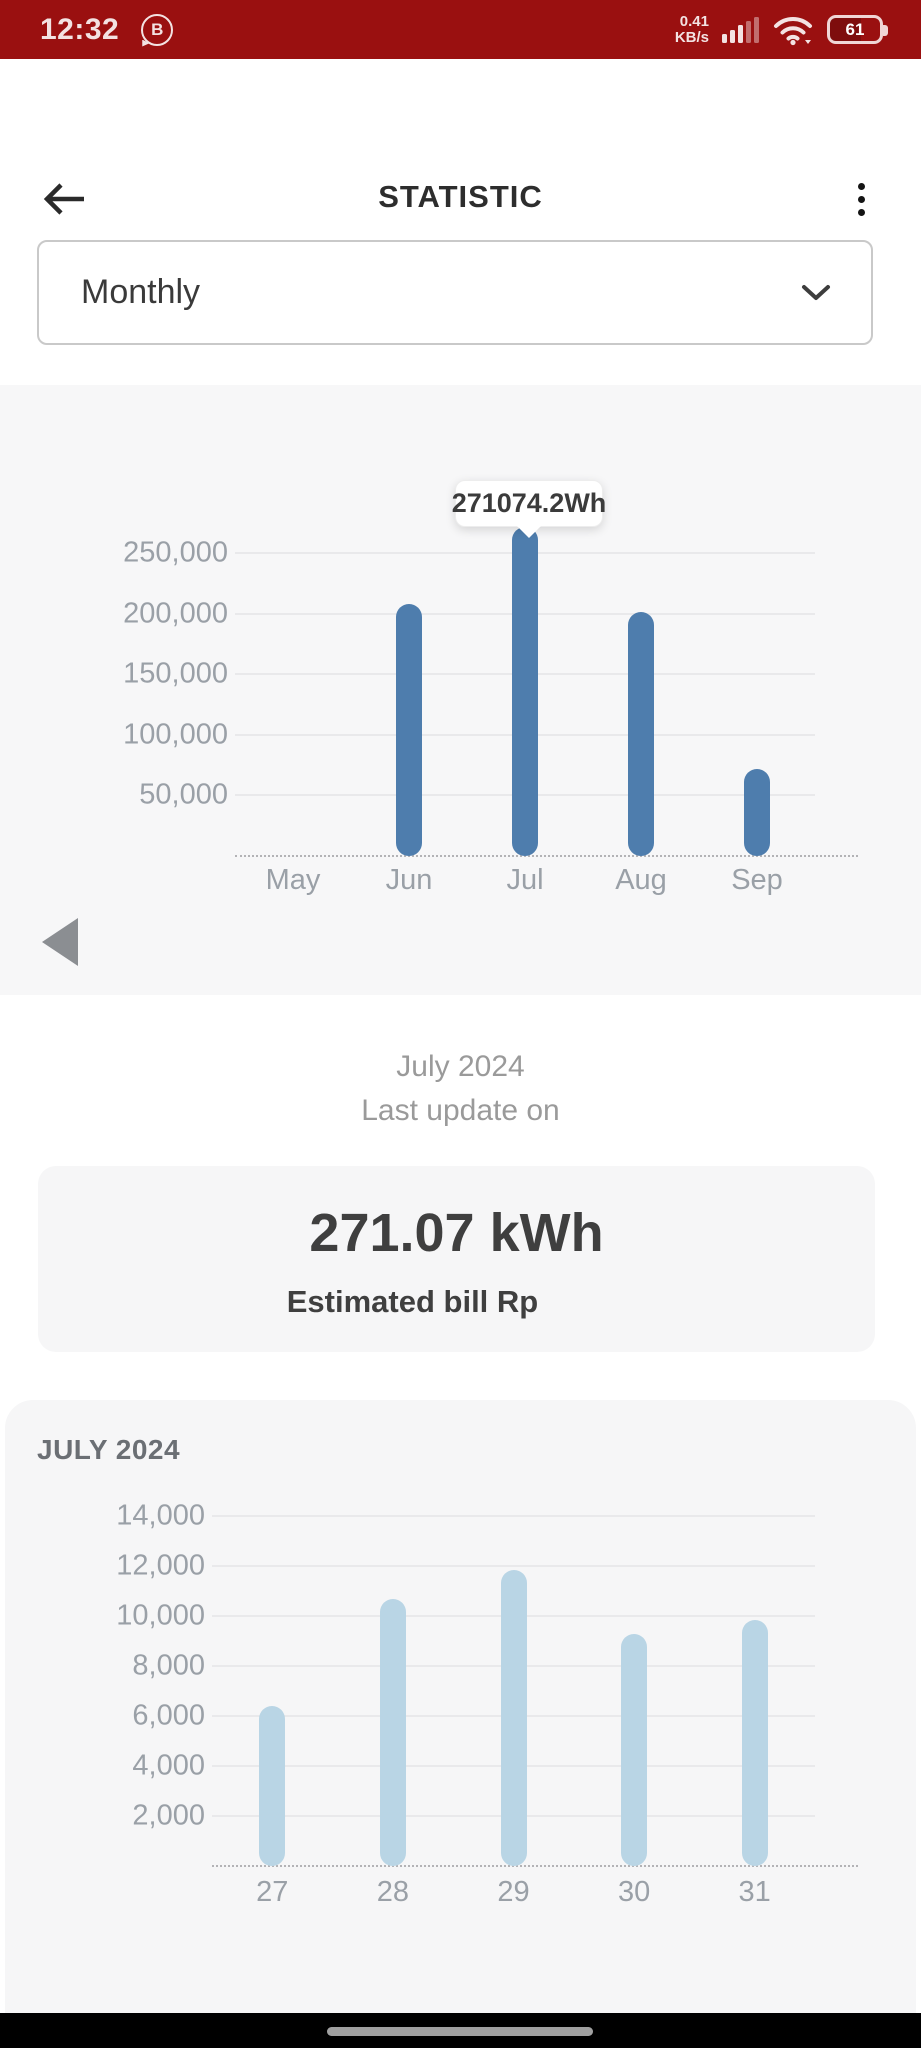  What do you see at coordinates (855, 29) in the screenshot?
I see `battery-percent: 61` at bounding box center [855, 29].